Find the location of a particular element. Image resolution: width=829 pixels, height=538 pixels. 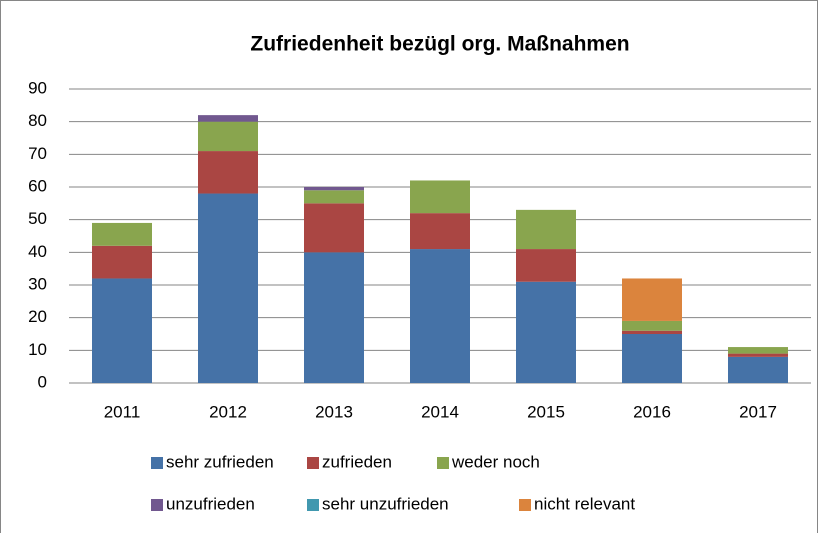

y-tick-label: 0 is located at coordinates (42, 381).